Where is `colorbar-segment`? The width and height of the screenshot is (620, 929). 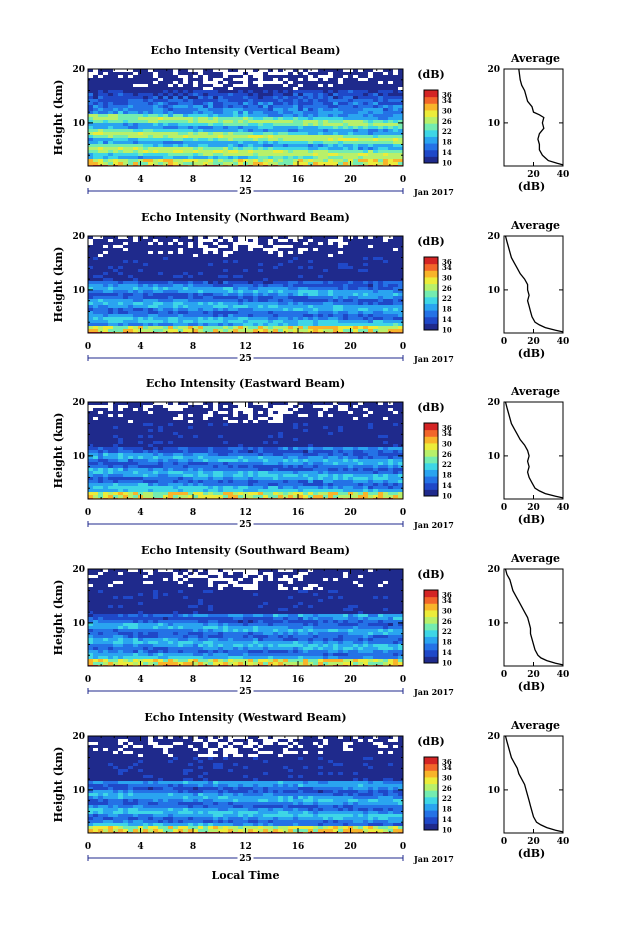 colorbar-segment is located at coordinates (431, 160).